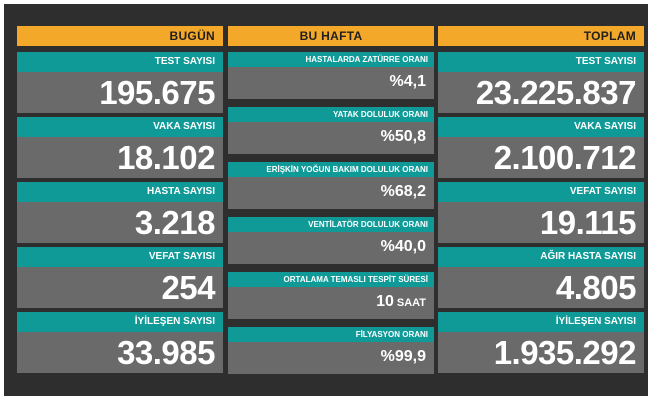 The height and width of the screenshot is (400, 652). Describe the element at coordinates (120, 192) in the screenshot. I see `today-patient-label: HASTA SAYISI` at that location.